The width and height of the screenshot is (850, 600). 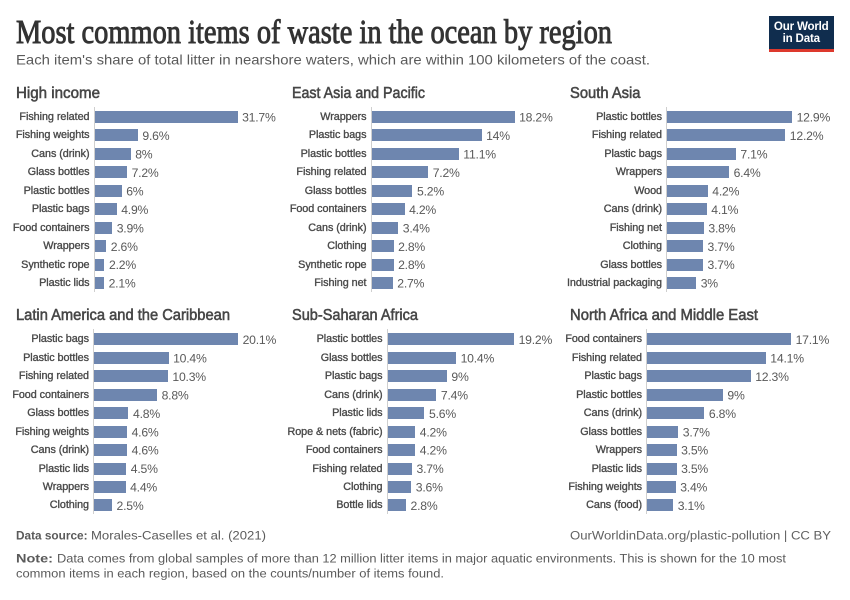 I want to click on svg-text: 18.2%, so click(x=536, y=118).